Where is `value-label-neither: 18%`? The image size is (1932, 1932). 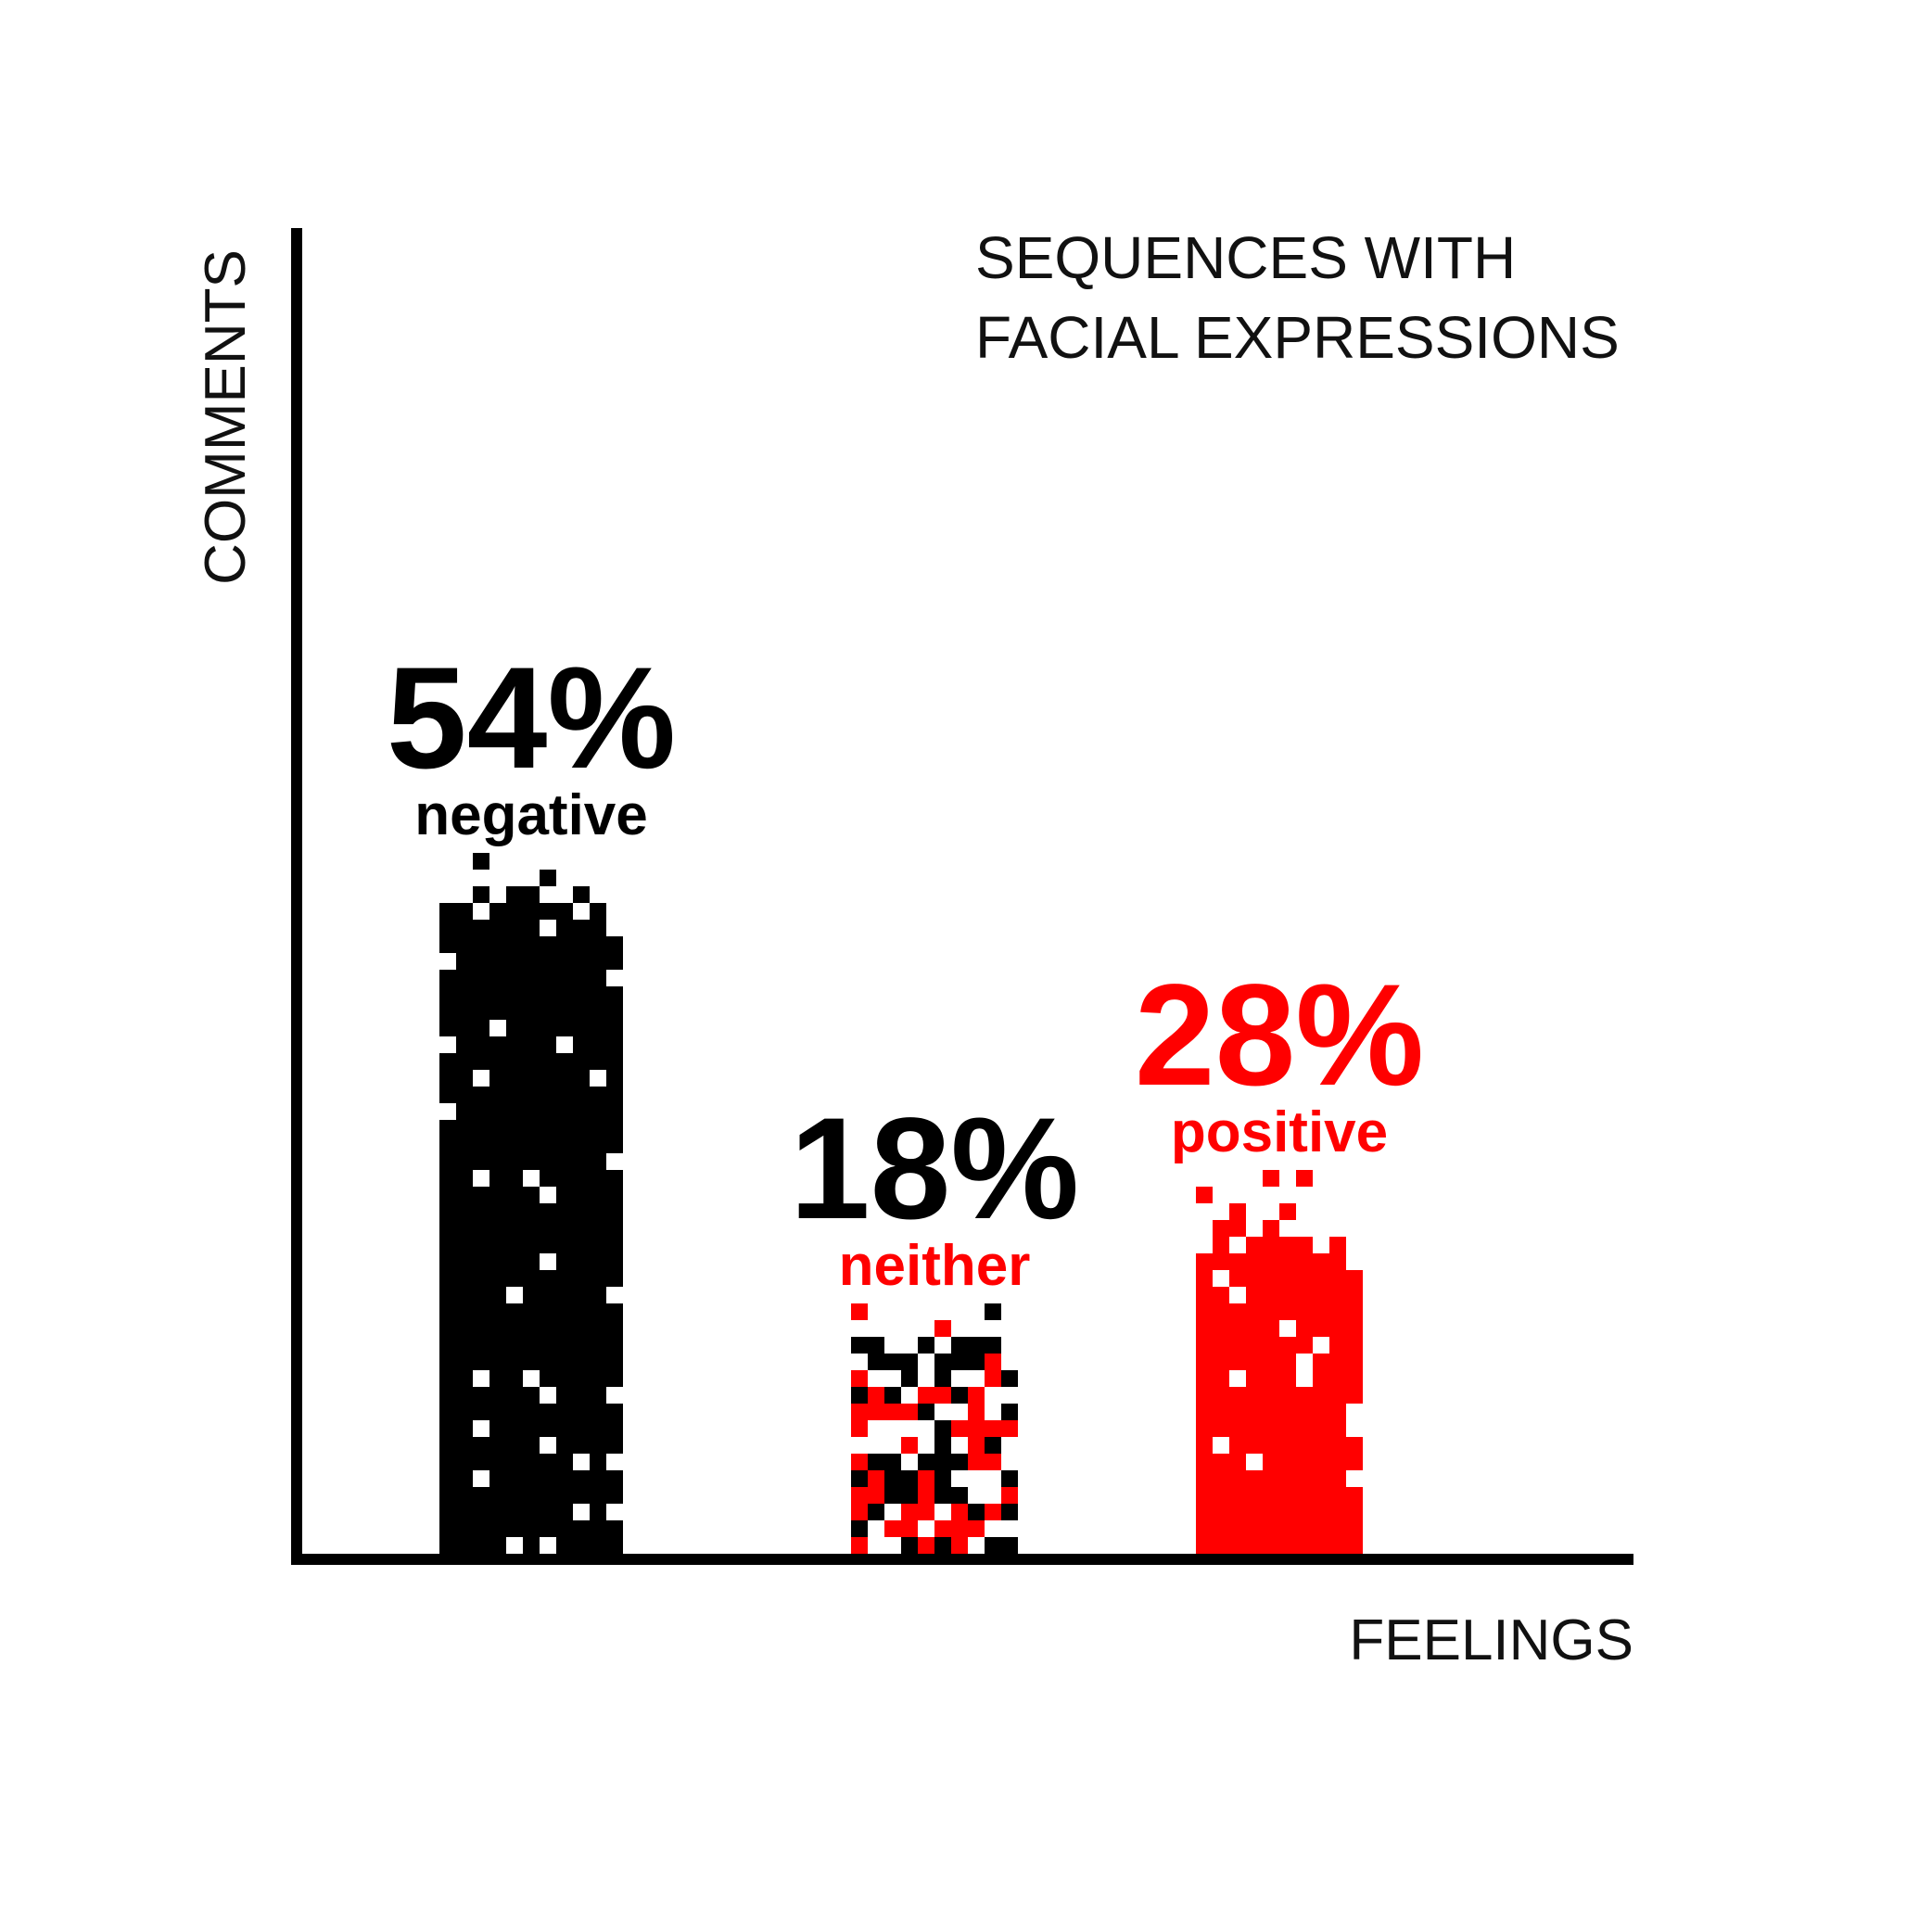
value-label-neither: 18% is located at coordinates (934, 1169).